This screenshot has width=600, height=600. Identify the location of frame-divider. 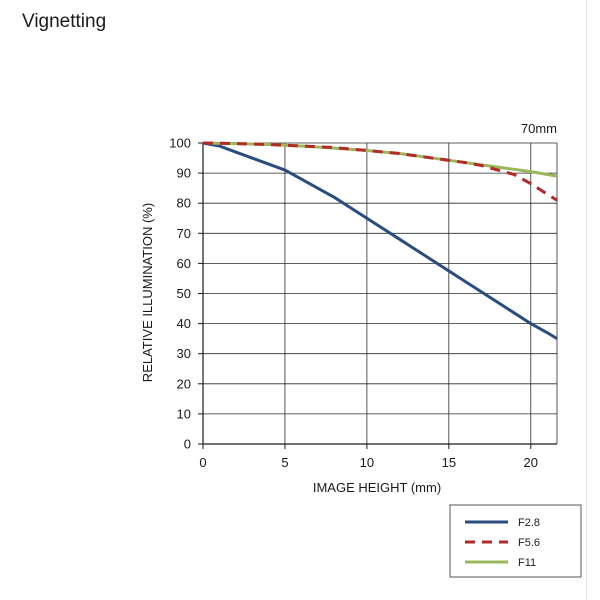
(586, 300).